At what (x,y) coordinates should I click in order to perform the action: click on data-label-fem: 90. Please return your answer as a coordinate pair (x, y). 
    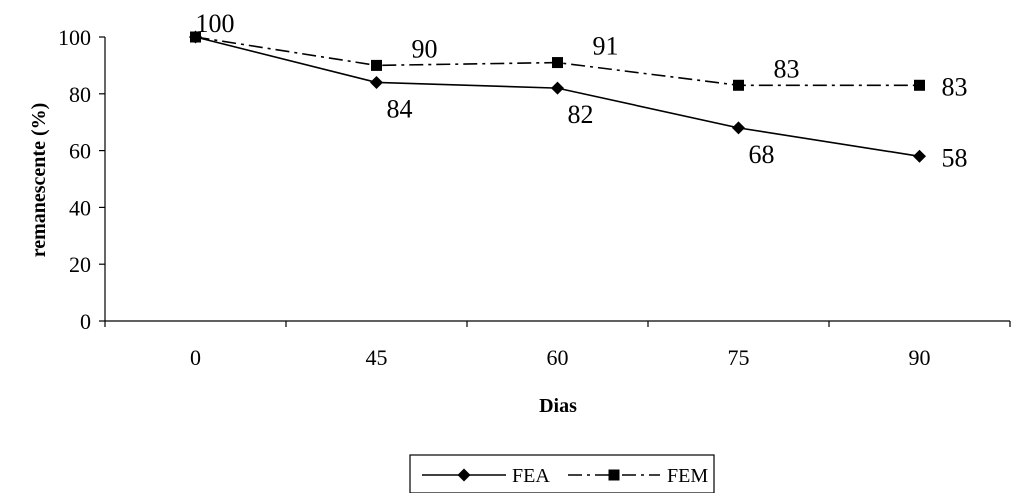
    Looking at the image, I should click on (425, 48).